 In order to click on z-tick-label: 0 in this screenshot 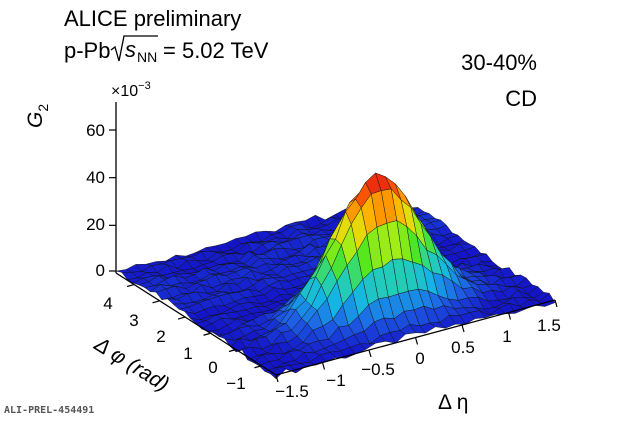, I will do `click(100, 270)`.